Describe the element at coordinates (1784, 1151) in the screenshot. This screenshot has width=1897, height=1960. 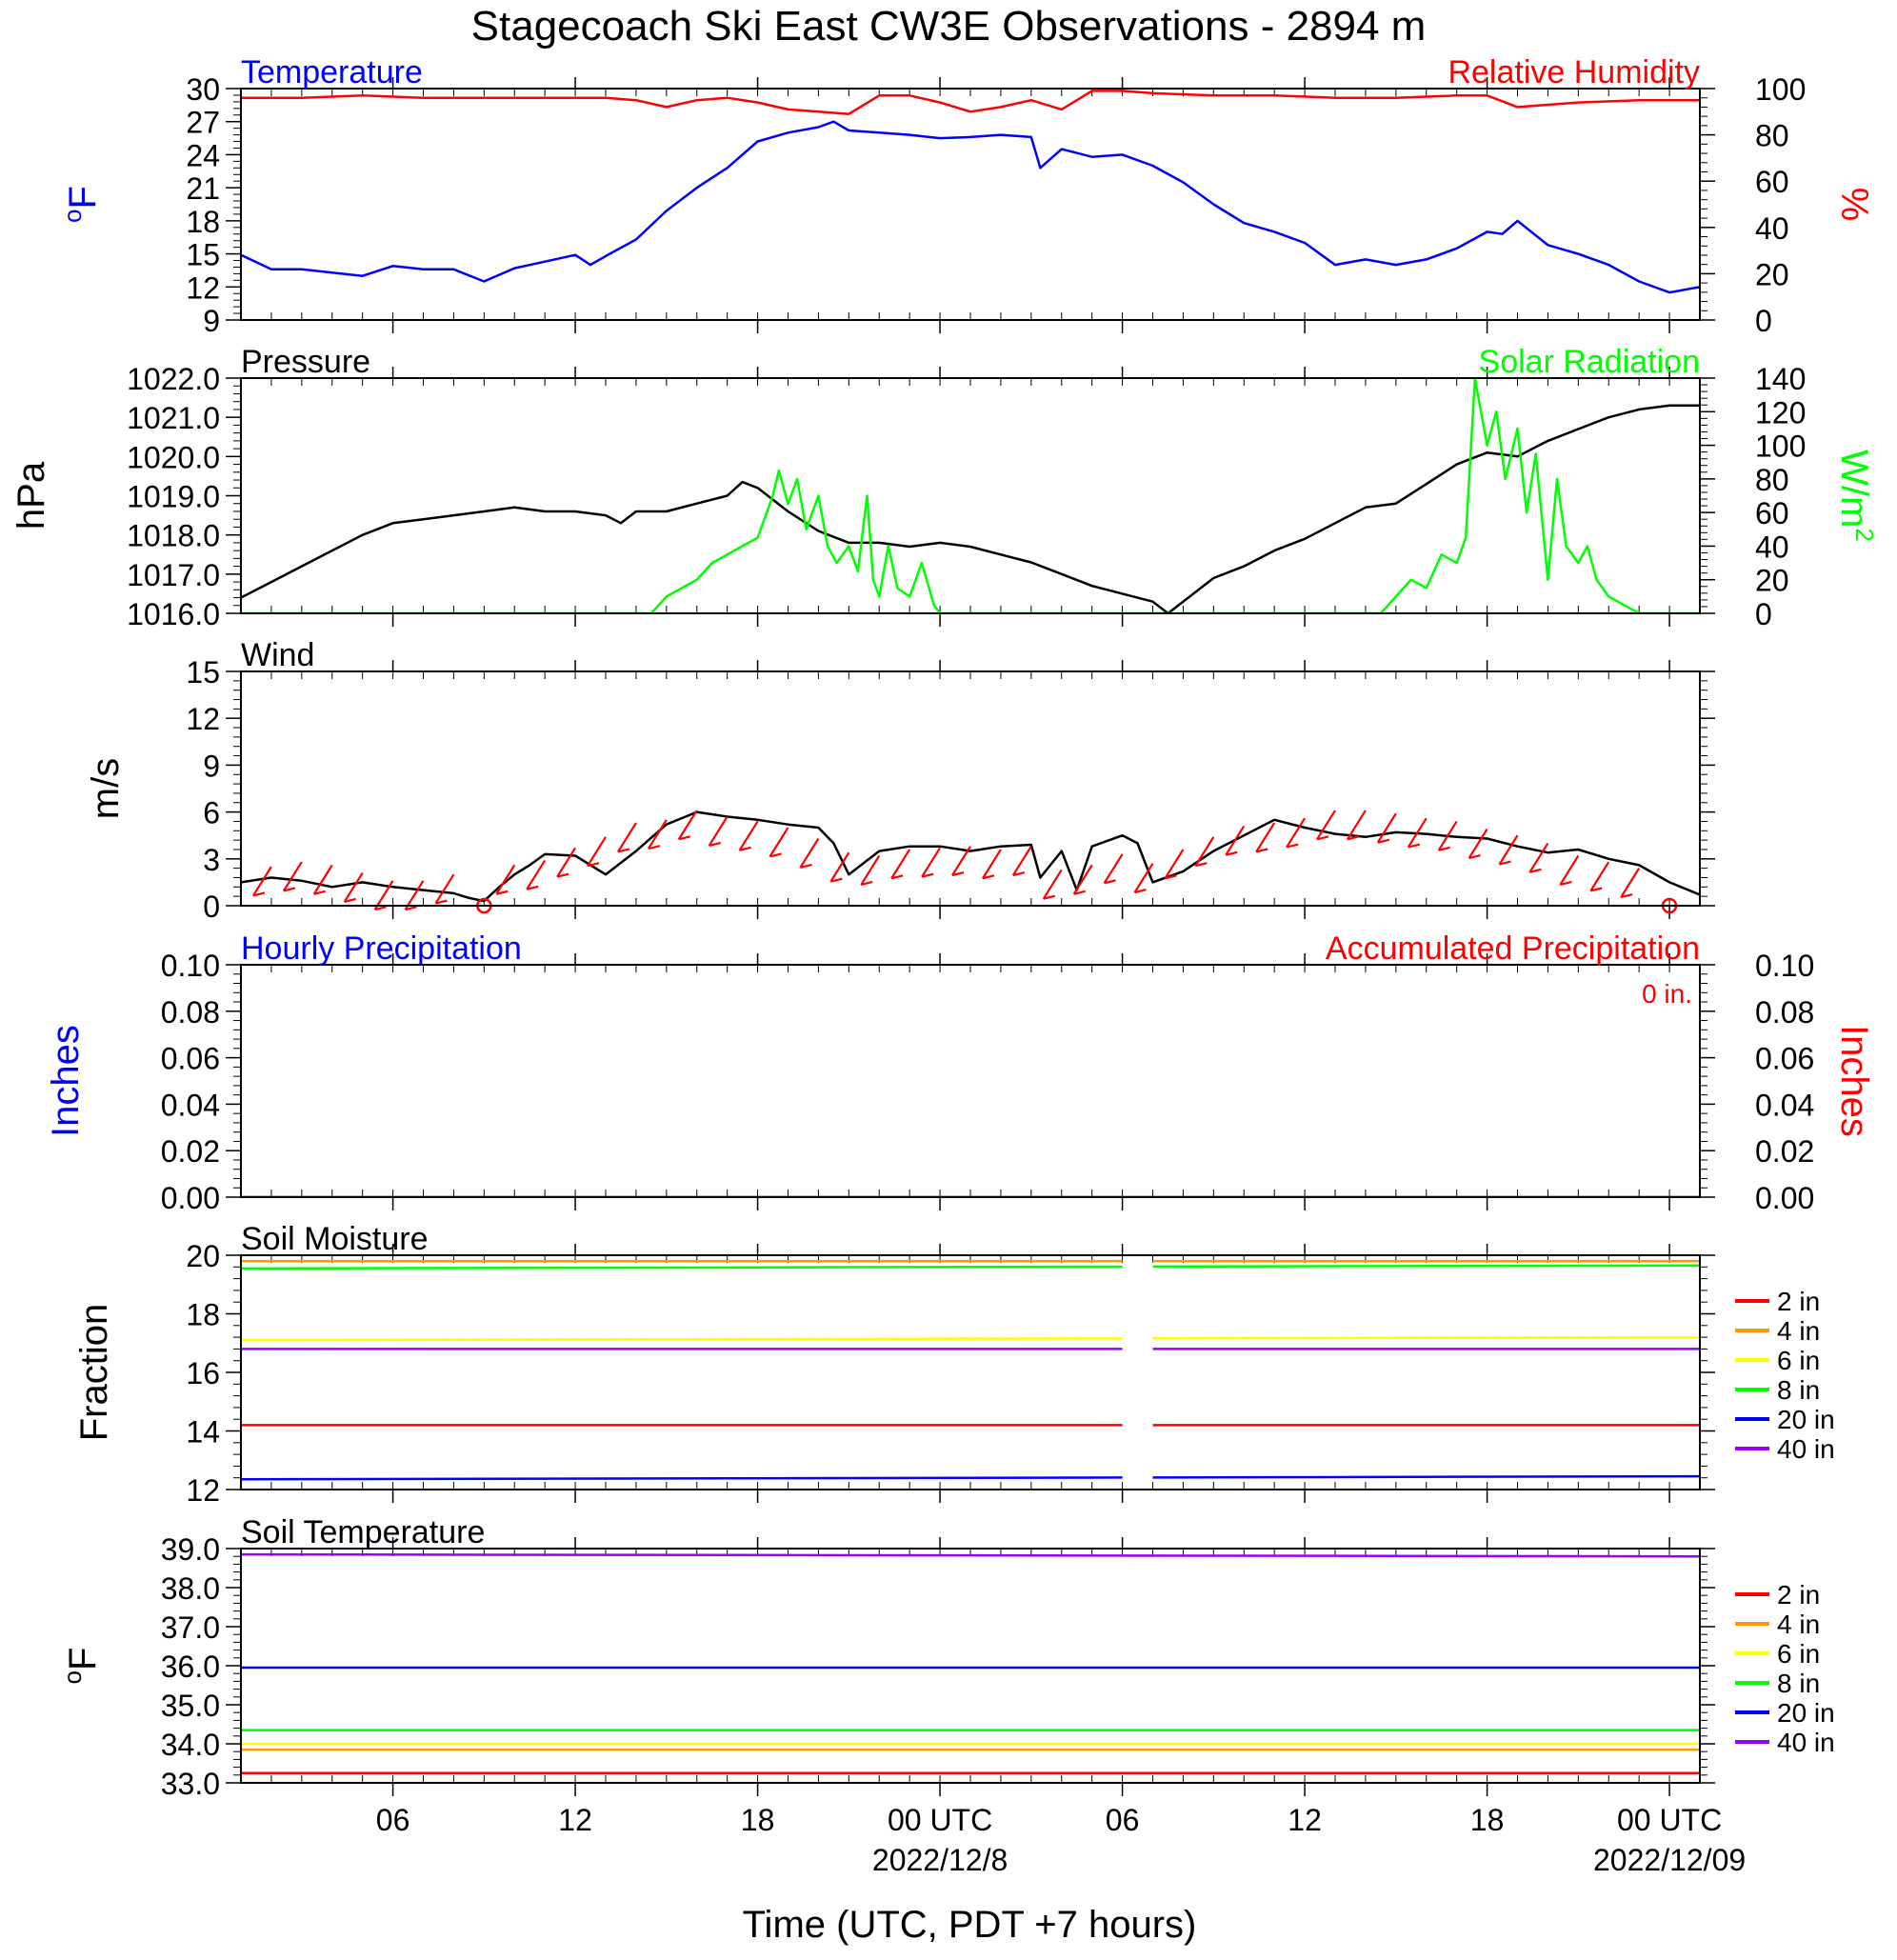
I see `y-right-tick-label: 0.02` at that location.